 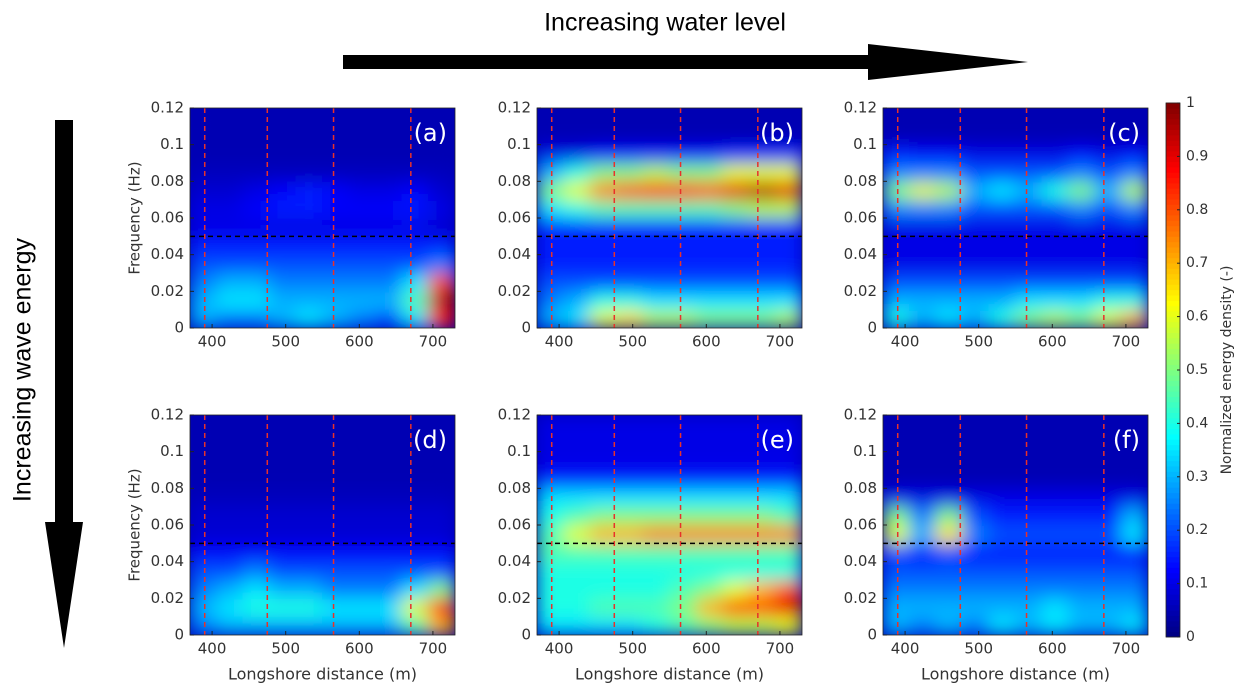 What do you see at coordinates (860, 254) in the screenshot?
I see `y-tick-label: 0.04` at bounding box center [860, 254].